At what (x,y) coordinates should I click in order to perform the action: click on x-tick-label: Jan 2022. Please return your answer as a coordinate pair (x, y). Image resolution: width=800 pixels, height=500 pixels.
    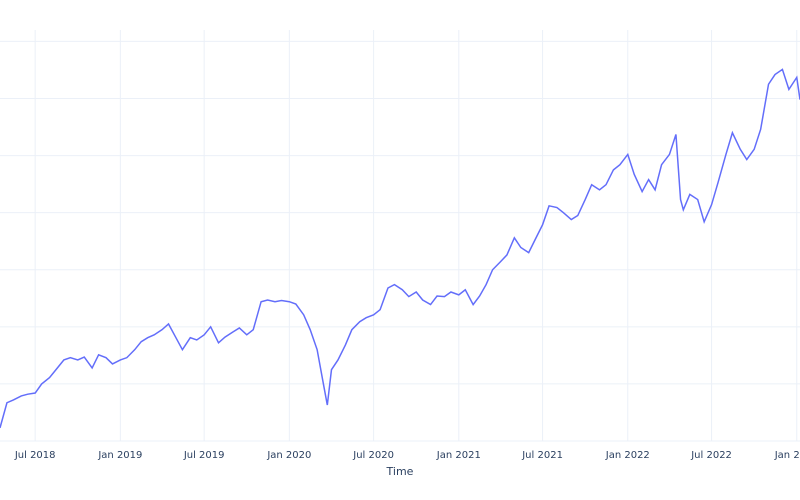
    Looking at the image, I should click on (627, 455).